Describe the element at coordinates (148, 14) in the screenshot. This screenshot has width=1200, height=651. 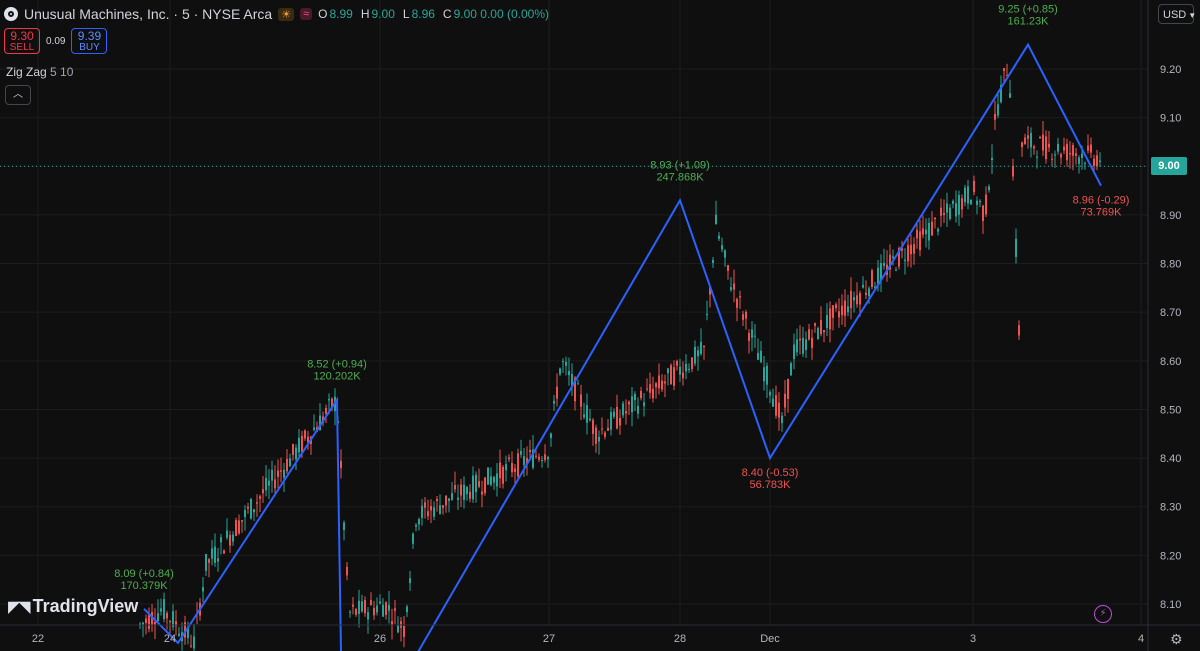
I see `symbol-title: Unusual Machines, Inc. · 5 · NYSE Arca` at that location.